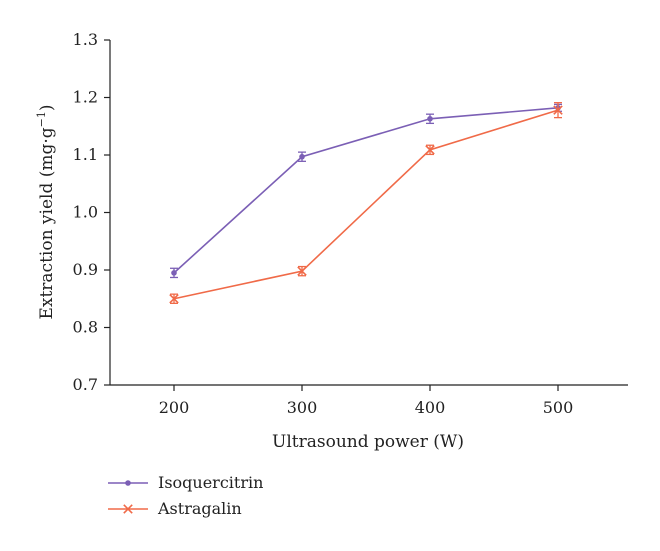  I want to click on x-tick-label: 400, so click(430, 407).